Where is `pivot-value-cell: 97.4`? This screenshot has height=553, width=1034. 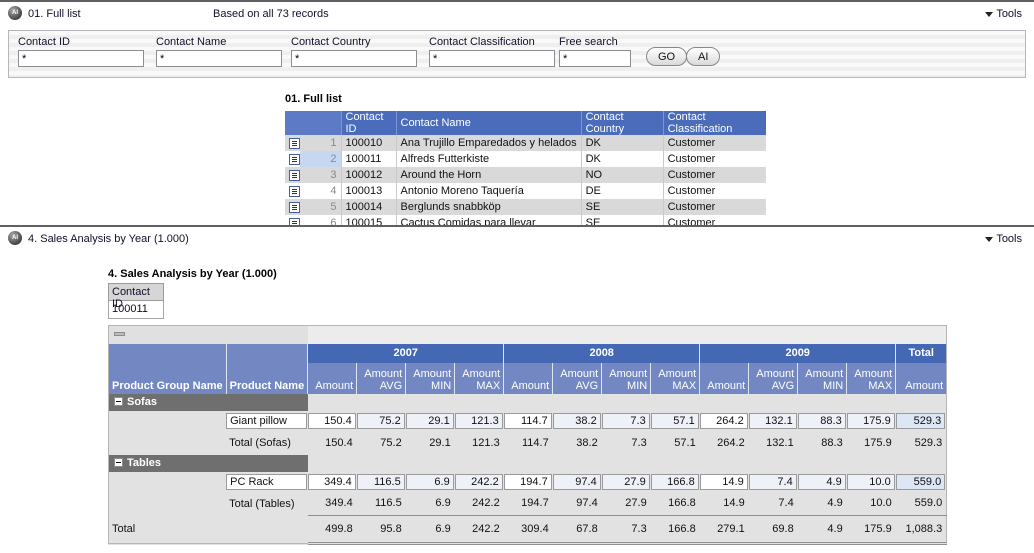 pivot-value-cell: 97.4 is located at coordinates (577, 482).